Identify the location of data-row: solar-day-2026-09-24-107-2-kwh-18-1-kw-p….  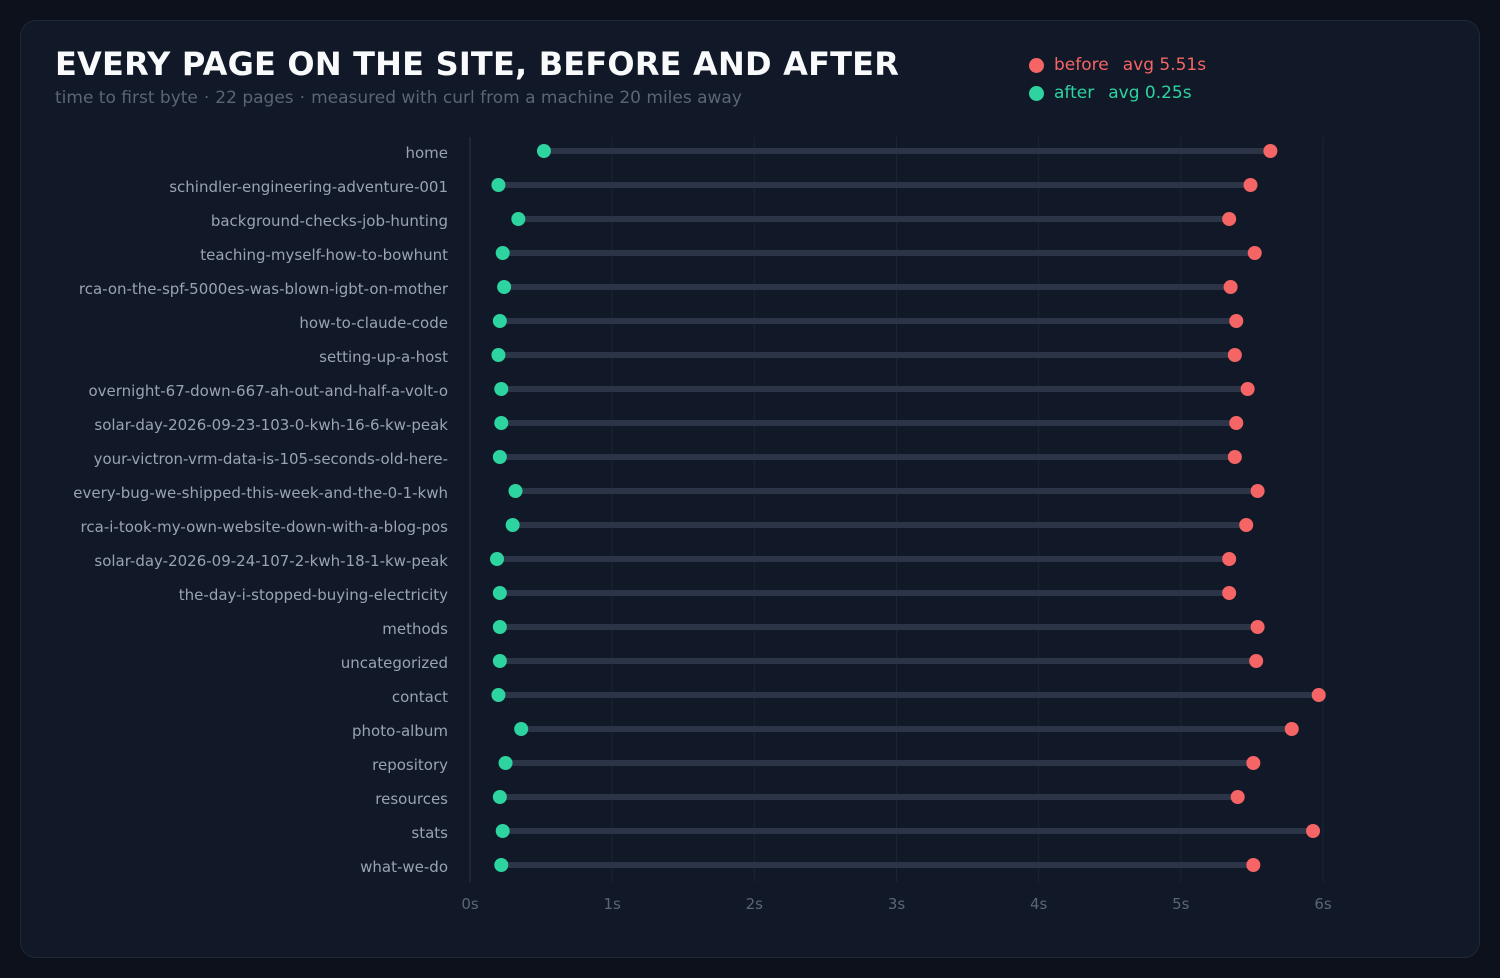
(665, 561).